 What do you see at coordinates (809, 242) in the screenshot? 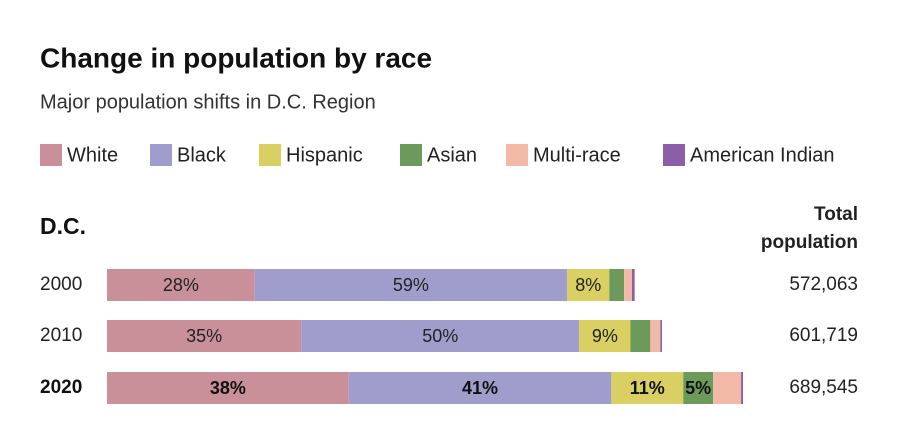
I see `total-header: population` at bounding box center [809, 242].